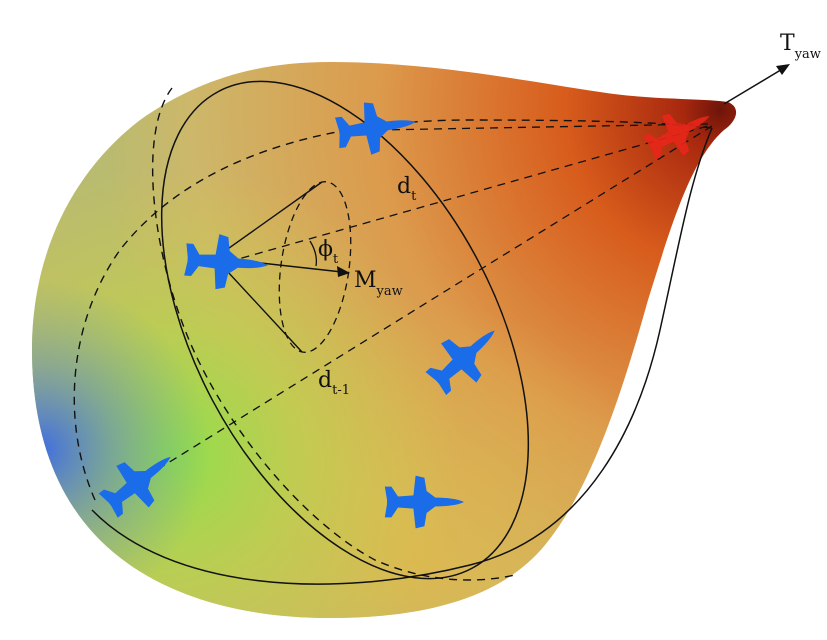  I want to click on missile-yaw-arrowhead, so click(343, 271).